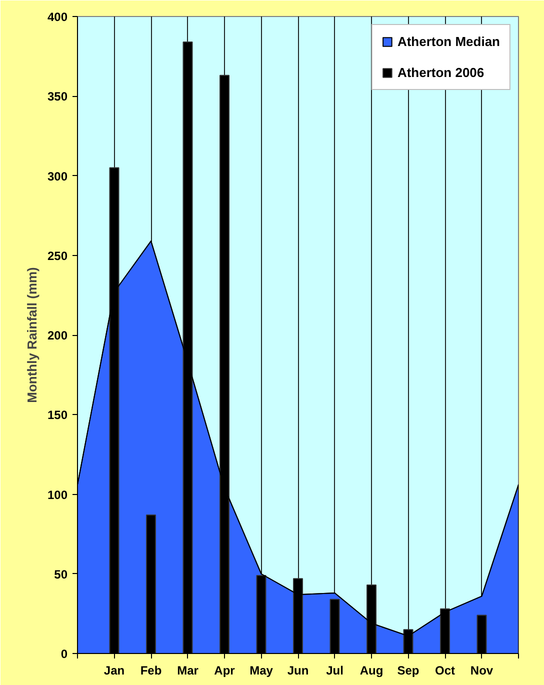 This screenshot has width=544, height=685. Describe the element at coordinates (114, 671) in the screenshot. I see `x-tick-label: Jan` at that location.